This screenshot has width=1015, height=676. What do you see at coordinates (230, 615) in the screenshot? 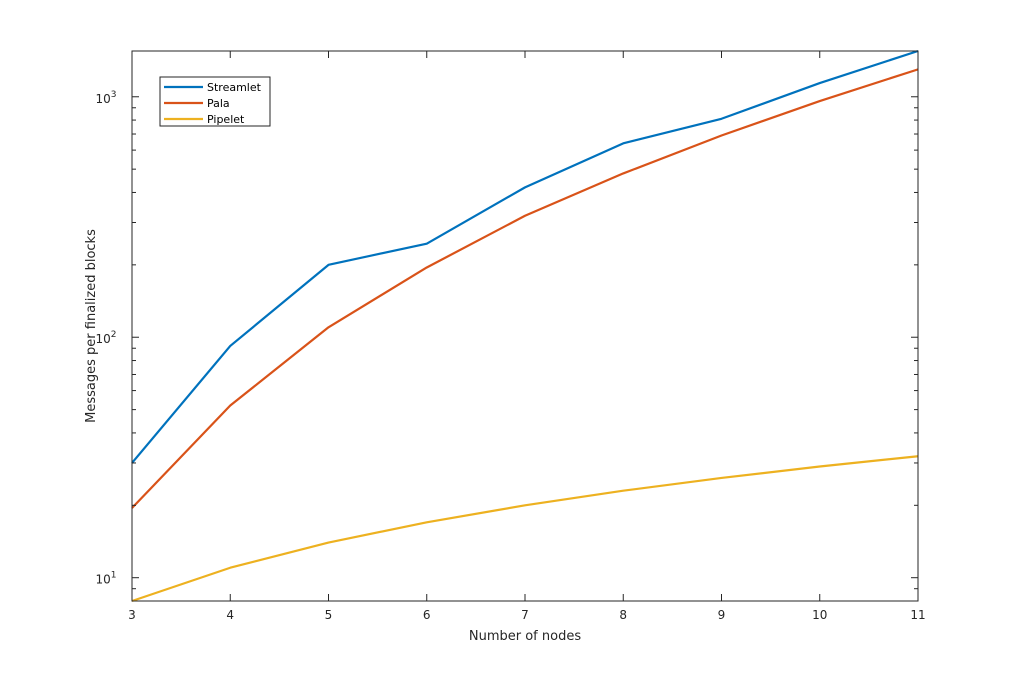
I see `x-tick-label: 4` at bounding box center [230, 615].